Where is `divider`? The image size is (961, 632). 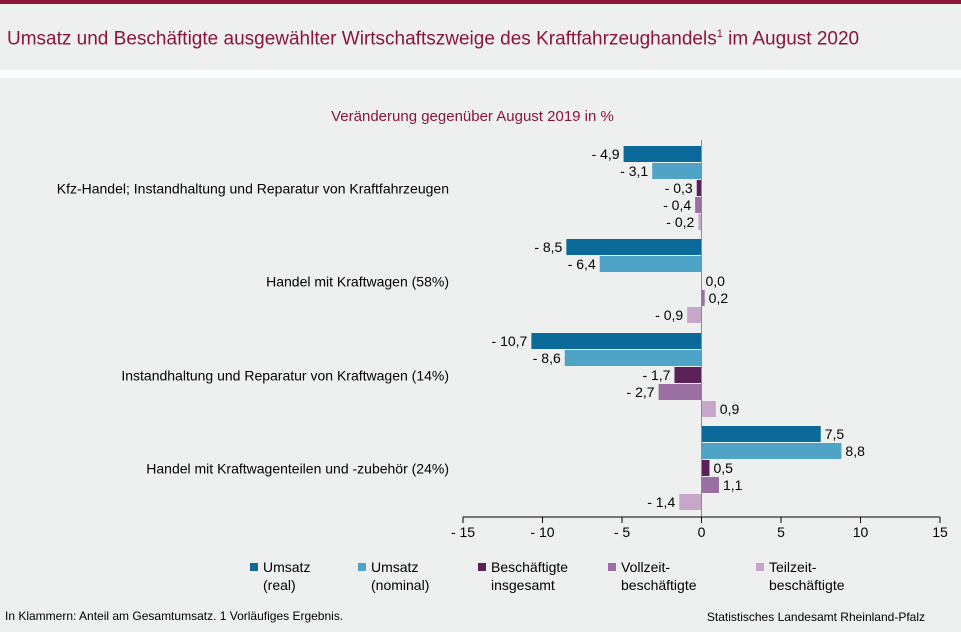 divider is located at coordinates (480, 74).